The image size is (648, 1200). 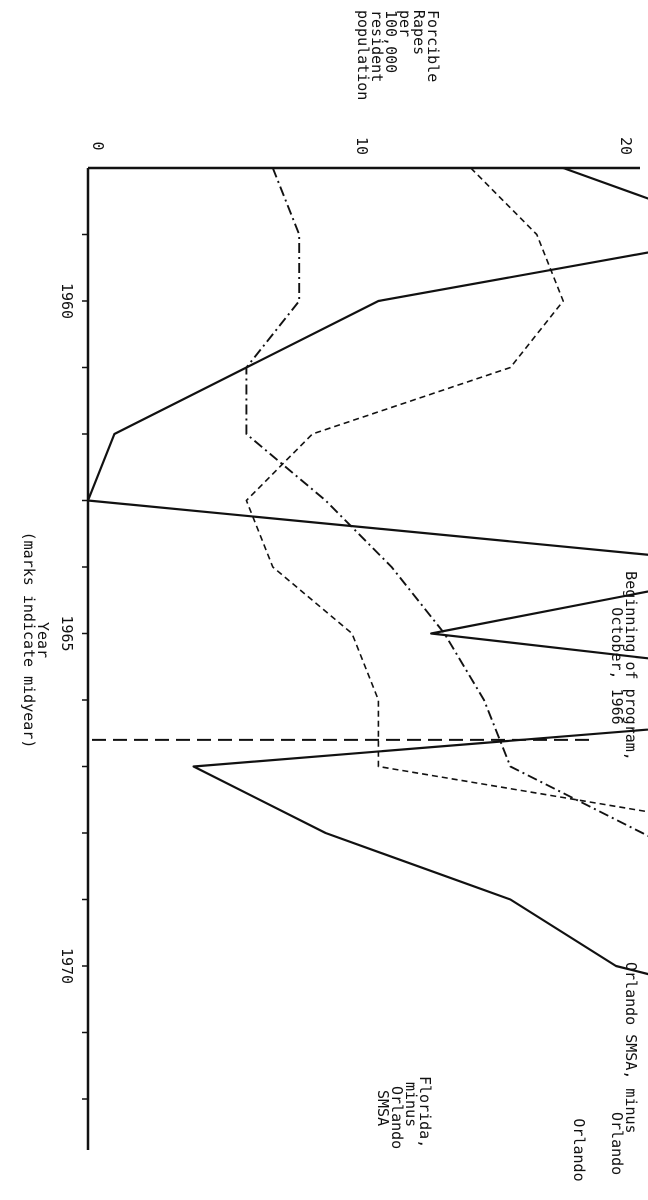 I want to click on series-label-2-line-2: Orlando, so click(x=617, y=1143).